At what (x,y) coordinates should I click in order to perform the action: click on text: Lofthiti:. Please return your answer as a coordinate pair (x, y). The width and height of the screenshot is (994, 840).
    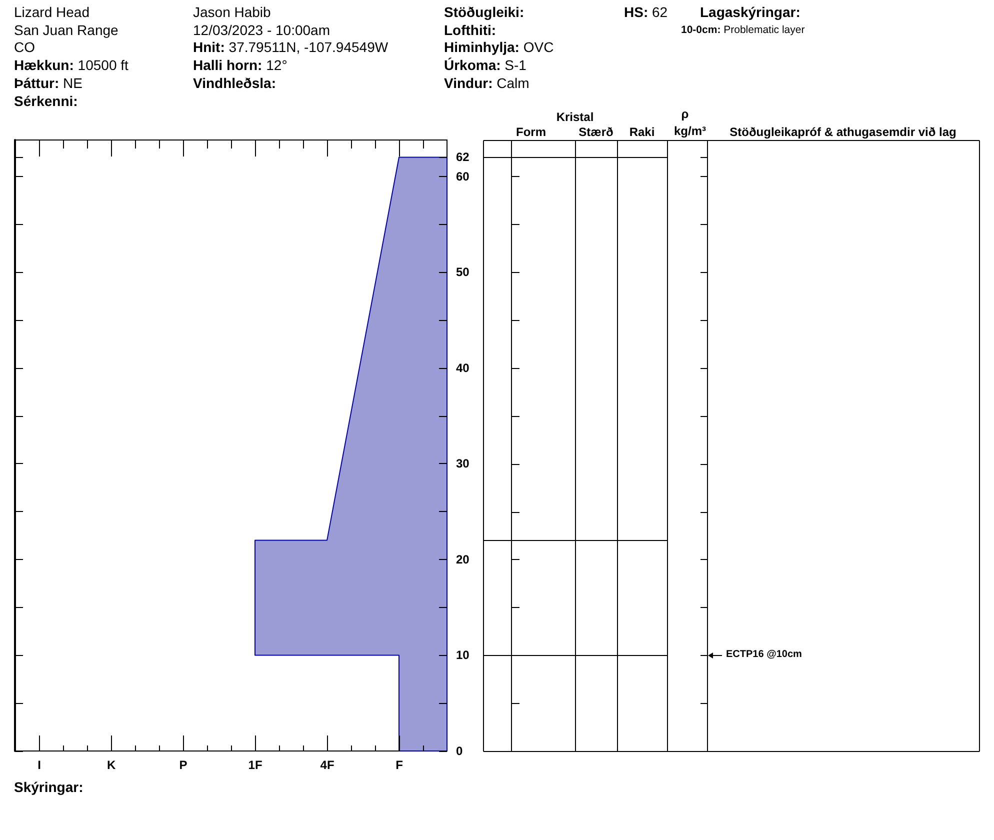
    Looking at the image, I should click on (470, 30).